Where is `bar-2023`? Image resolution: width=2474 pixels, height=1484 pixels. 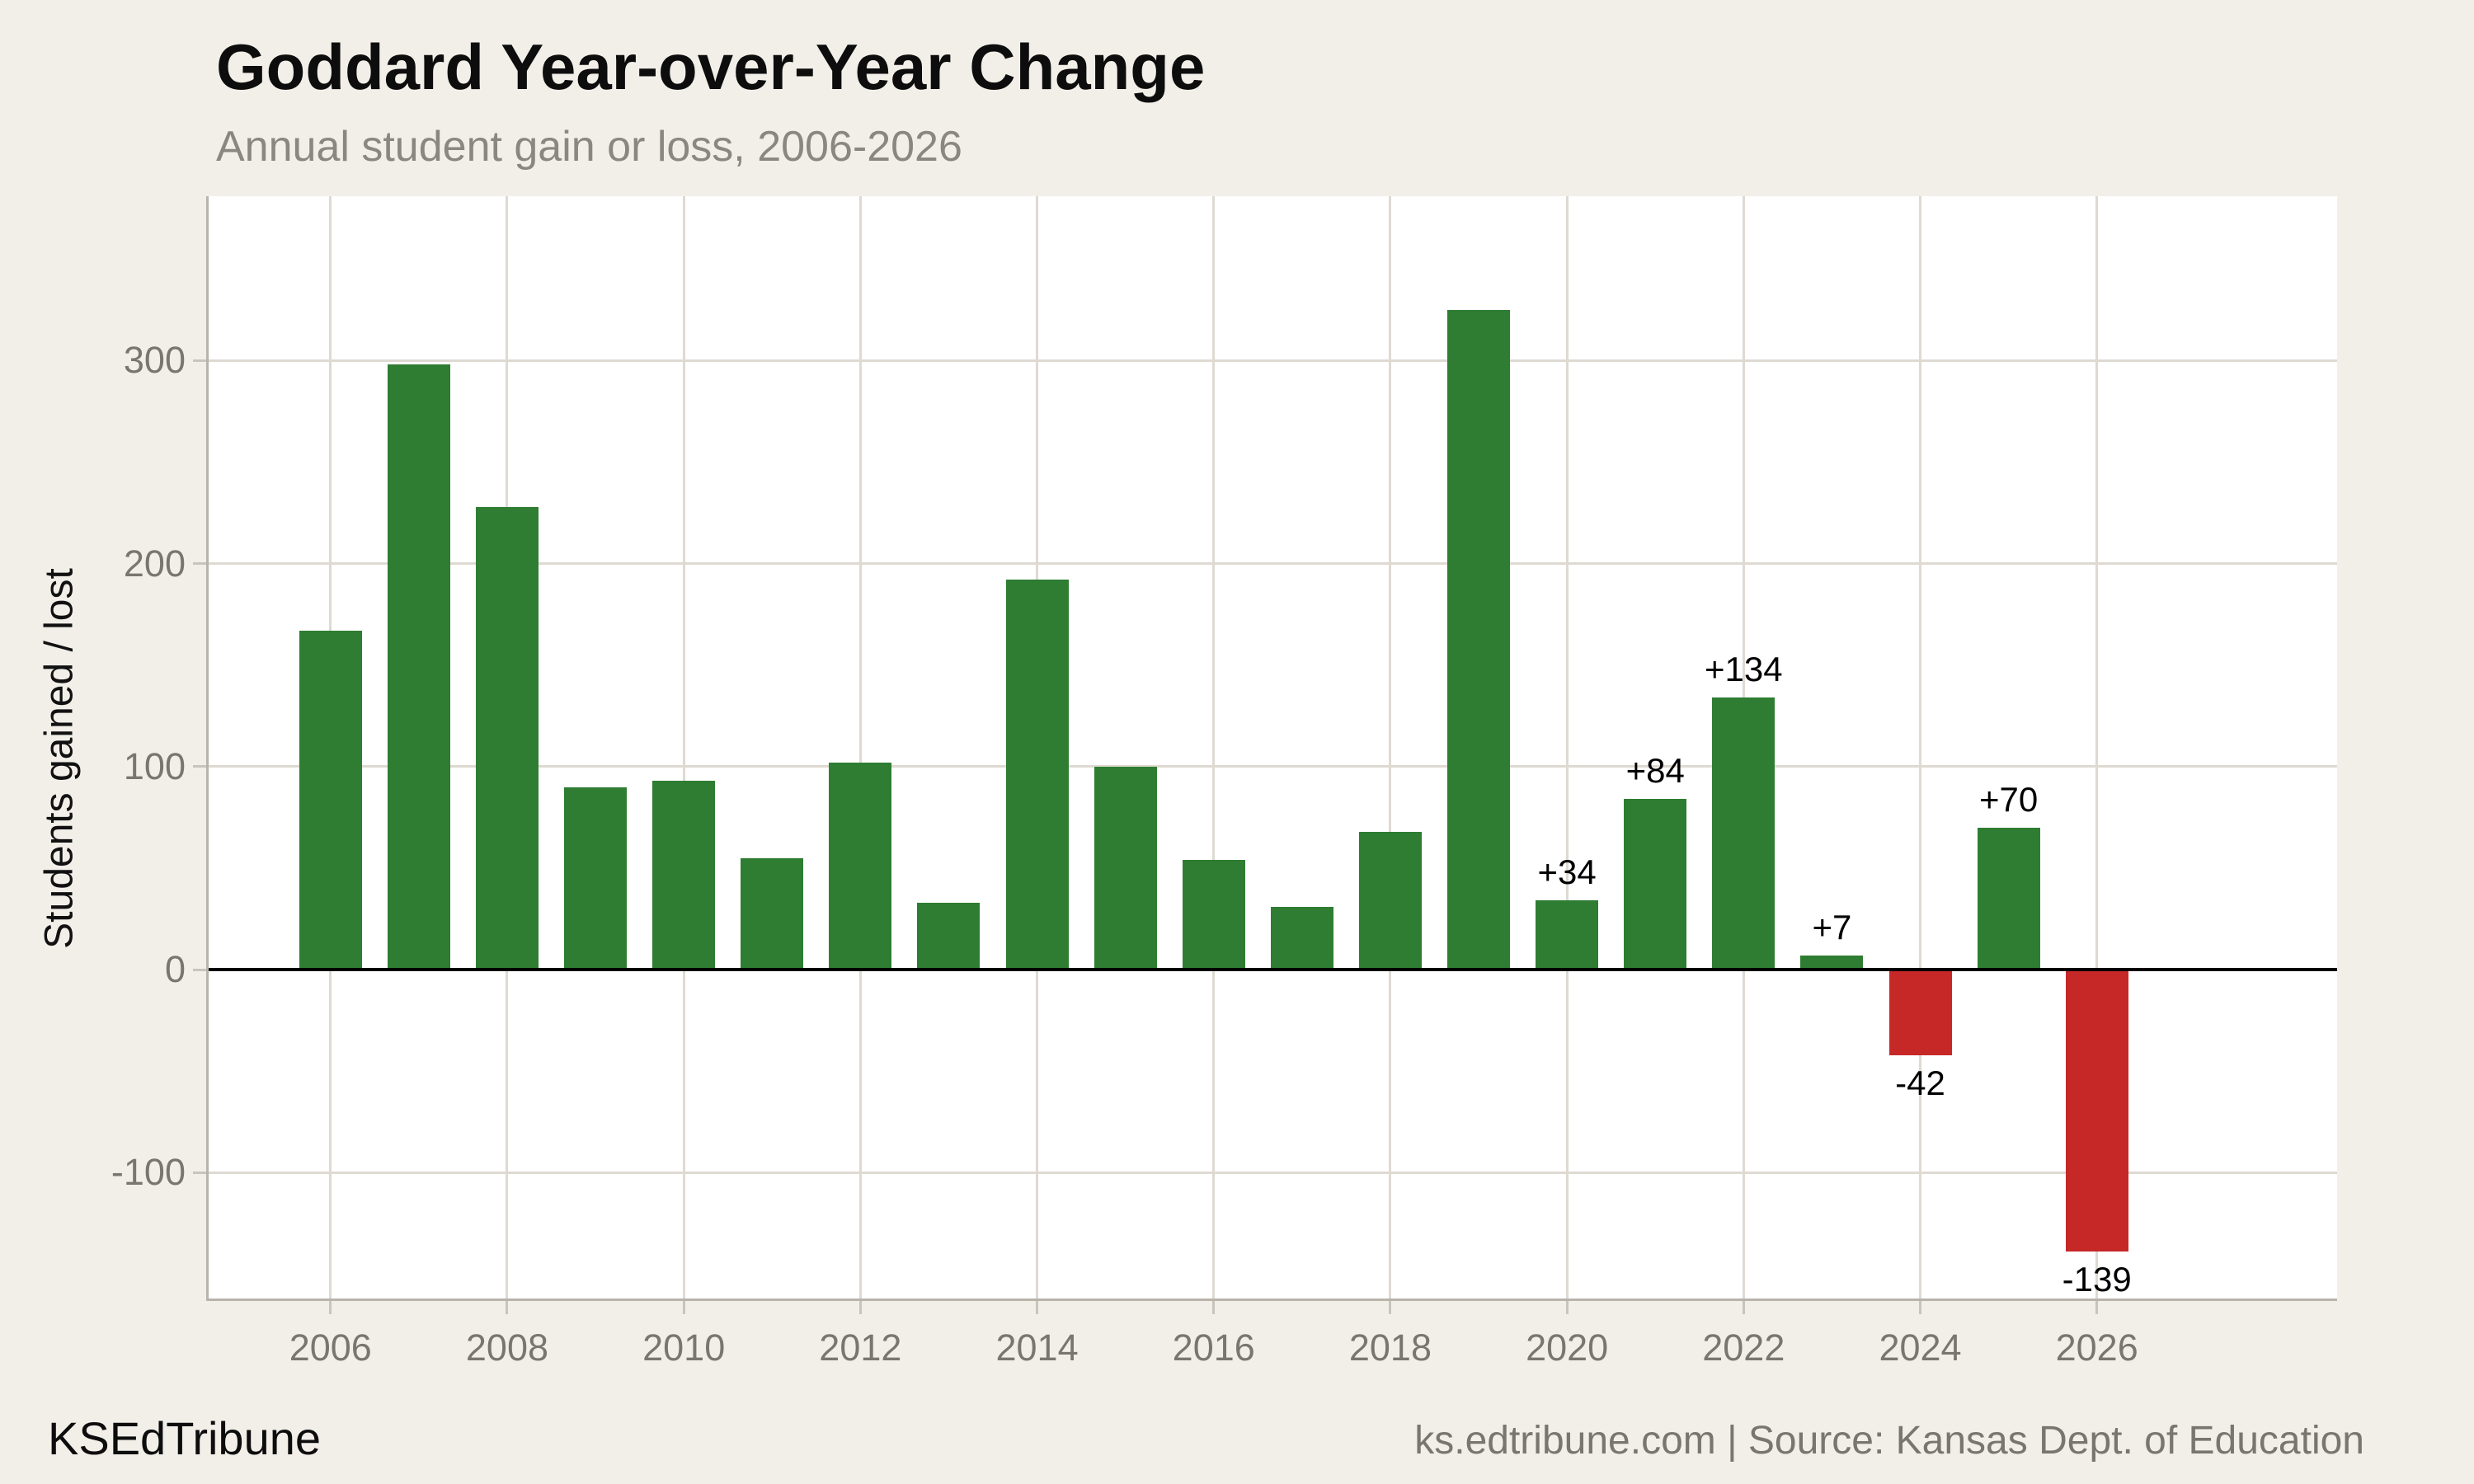 bar-2023 is located at coordinates (1832, 963).